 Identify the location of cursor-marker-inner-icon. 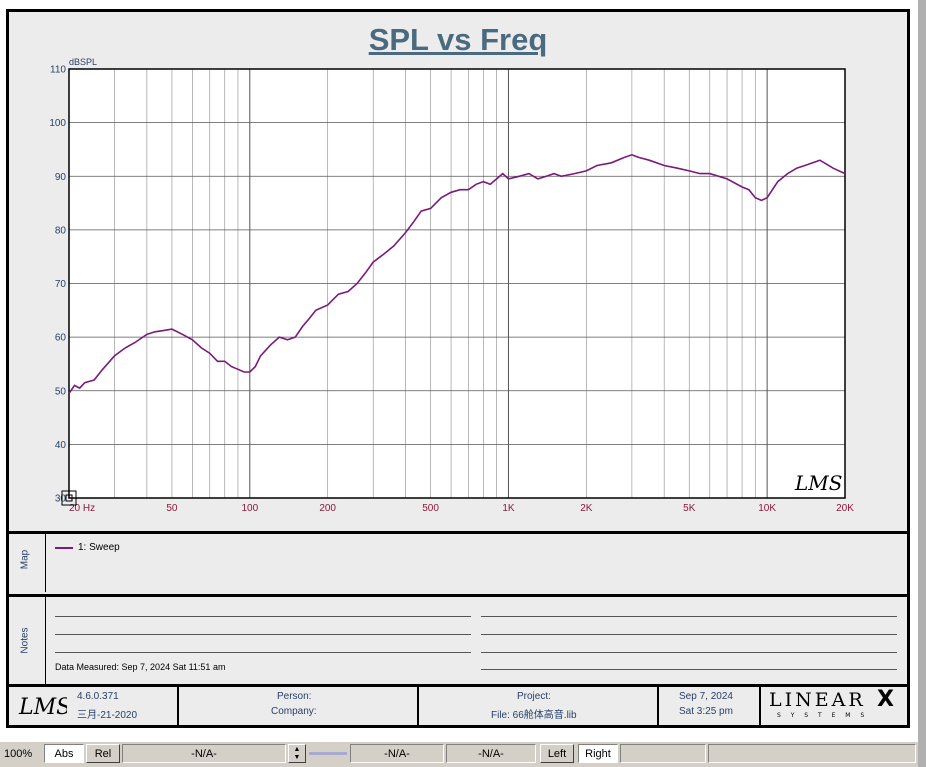
(69, 498).